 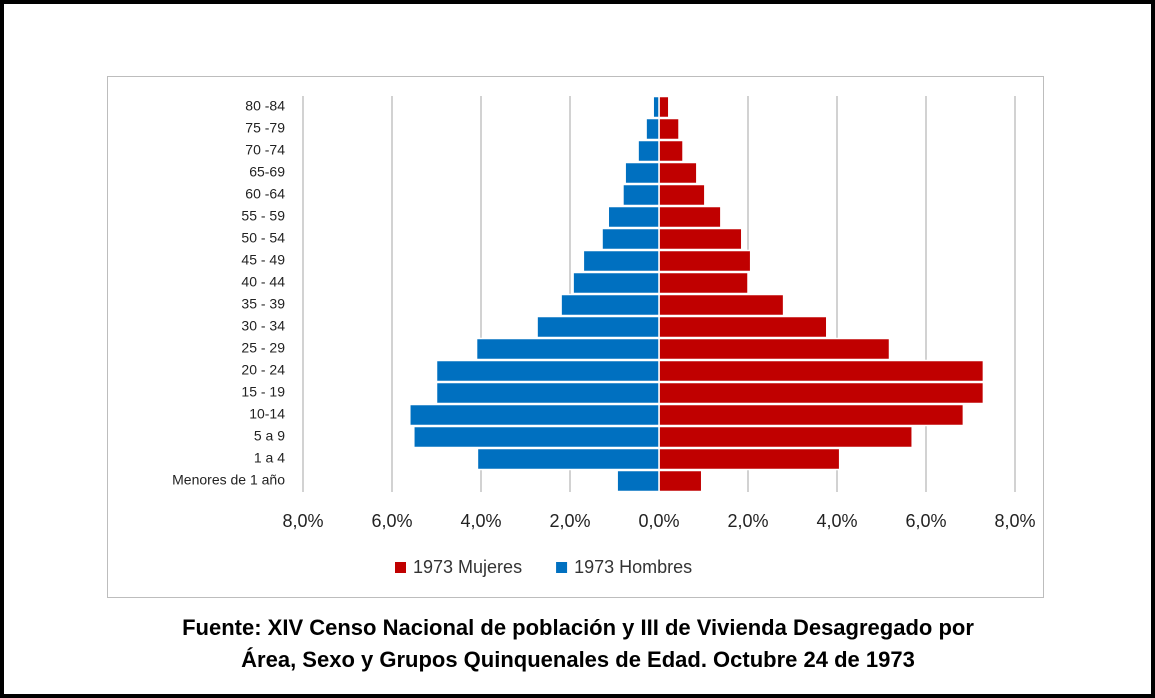 I want to click on category-label: 10-14, so click(x=267, y=414).